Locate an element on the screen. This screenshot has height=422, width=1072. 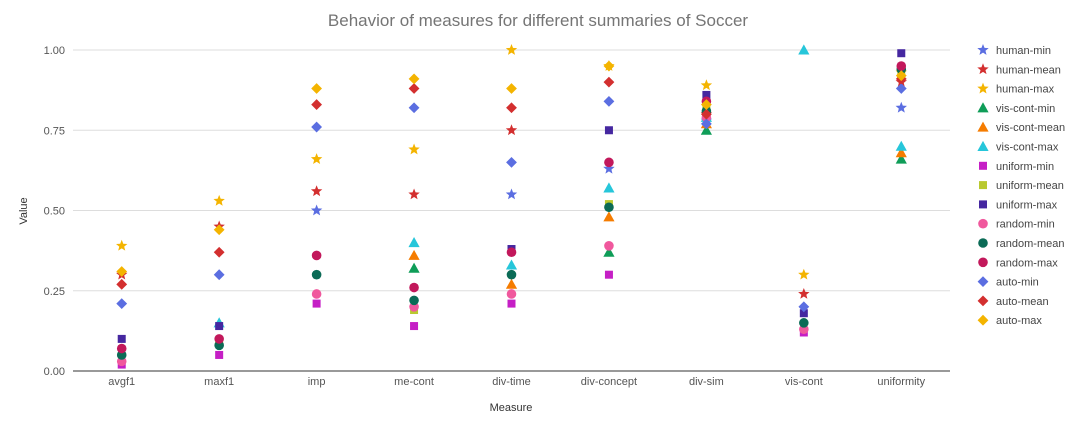
point-vis-cont-mean-div-time is located at coordinates (511, 283).